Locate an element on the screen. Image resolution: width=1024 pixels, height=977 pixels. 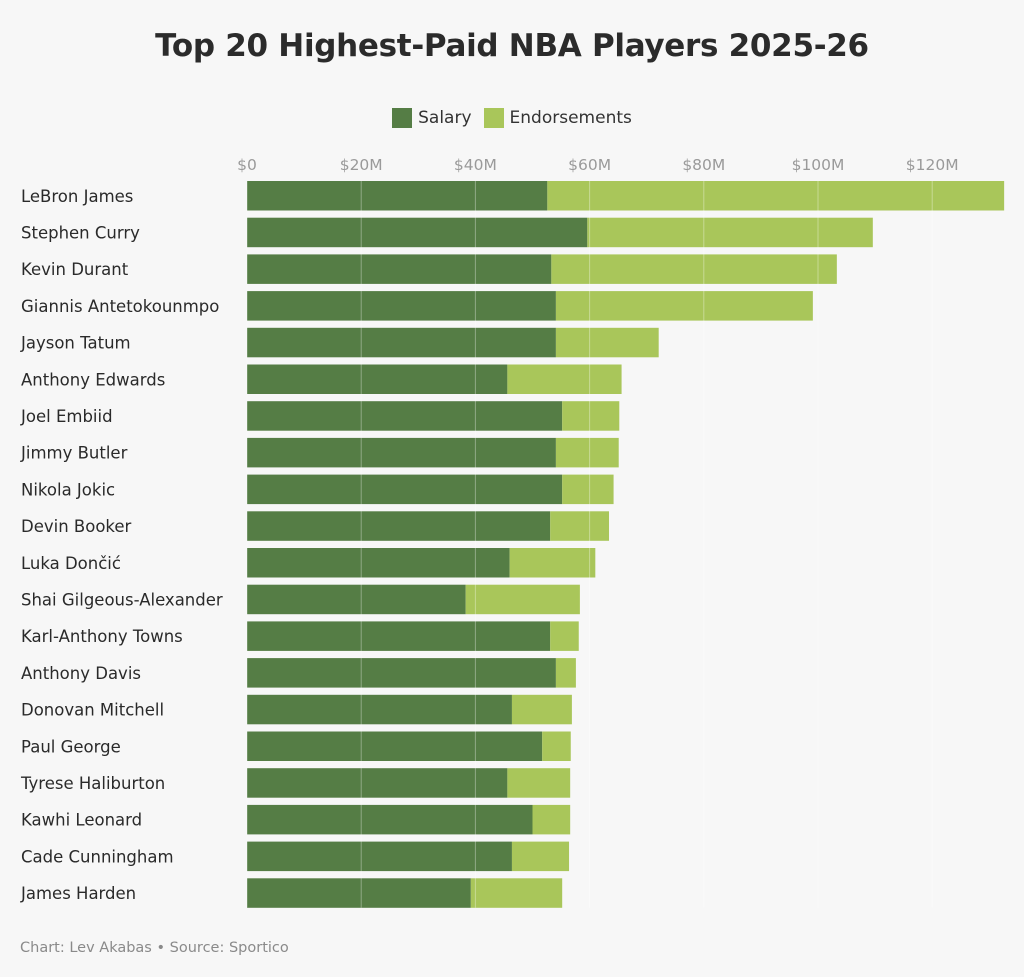
legend-label-endorsements: Endorsements is located at coordinates (570, 118).